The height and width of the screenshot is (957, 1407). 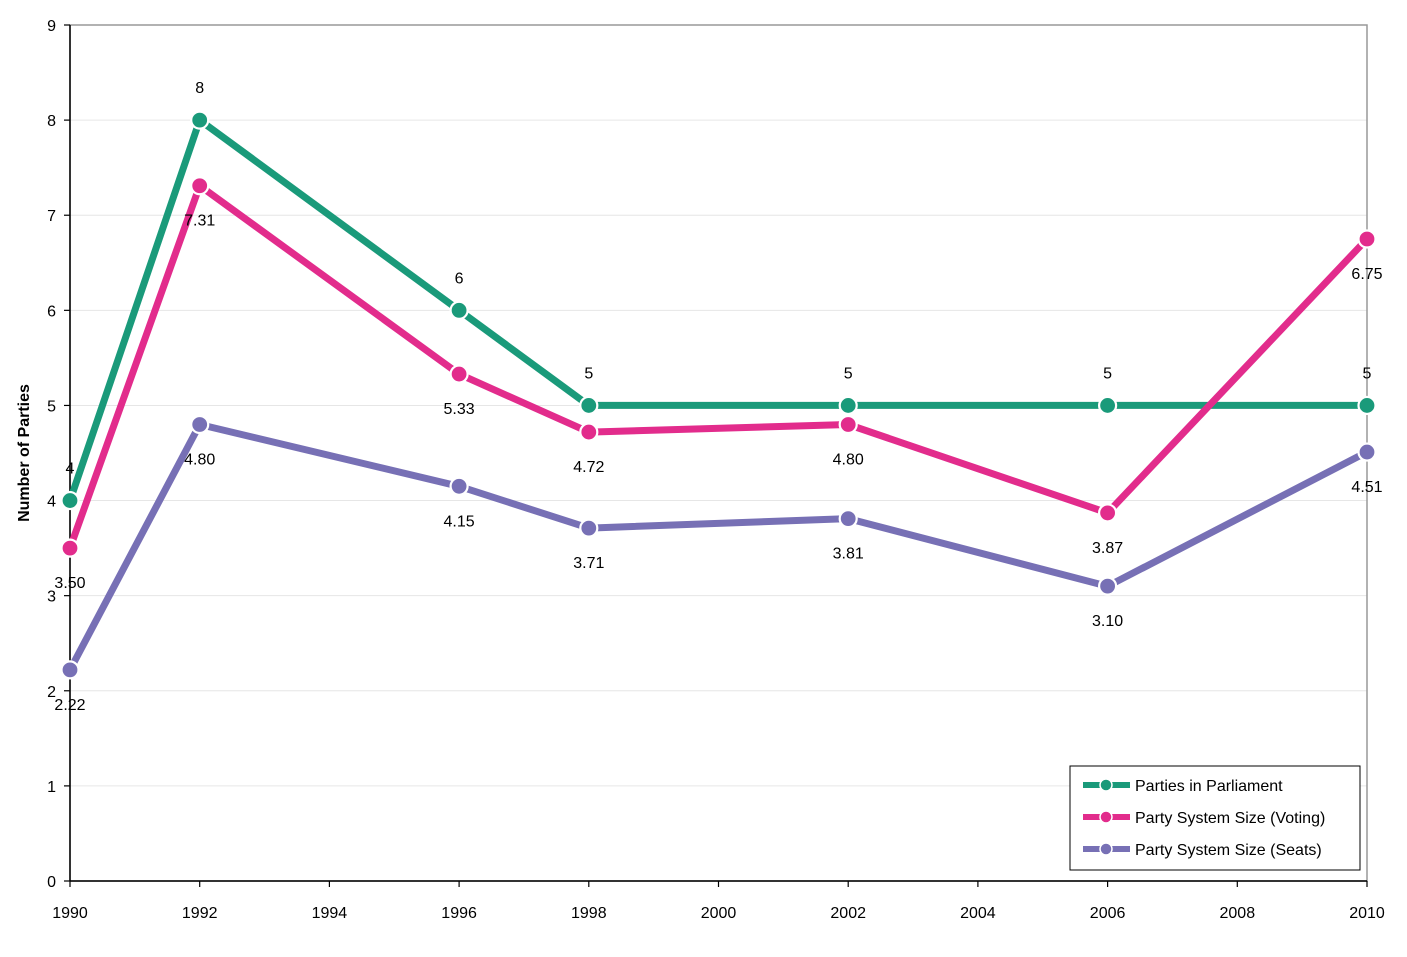 I want to click on y-tick-label: 0, so click(x=51, y=882).